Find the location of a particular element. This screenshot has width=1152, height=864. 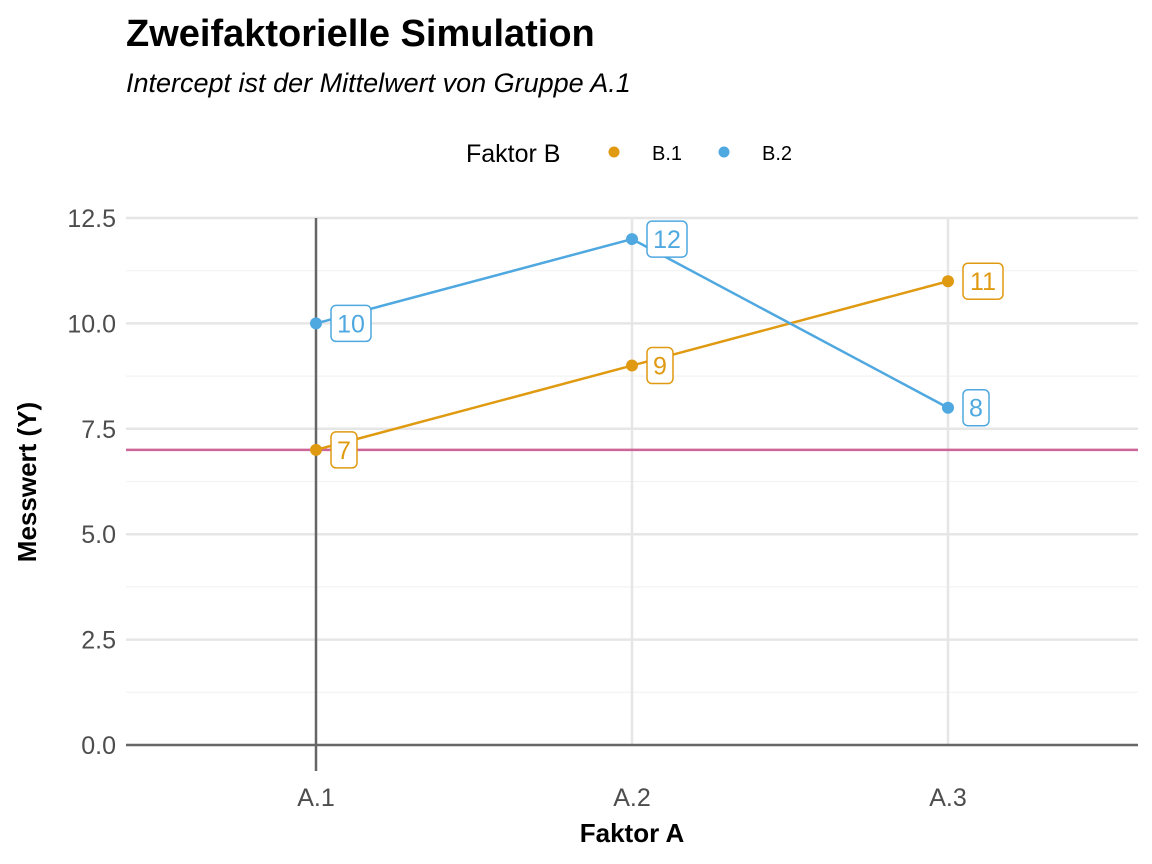

y-tick-label: 2.5 is located at coordinates (98, 641).